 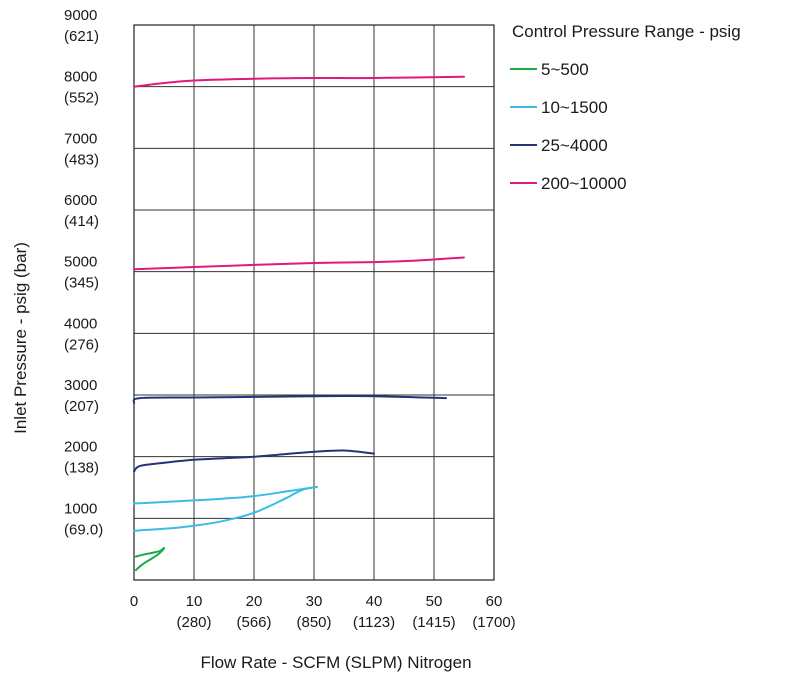 I want to click on y-axis-title: Inlet Pressure - psig (bar), so click(x=20, y=338).